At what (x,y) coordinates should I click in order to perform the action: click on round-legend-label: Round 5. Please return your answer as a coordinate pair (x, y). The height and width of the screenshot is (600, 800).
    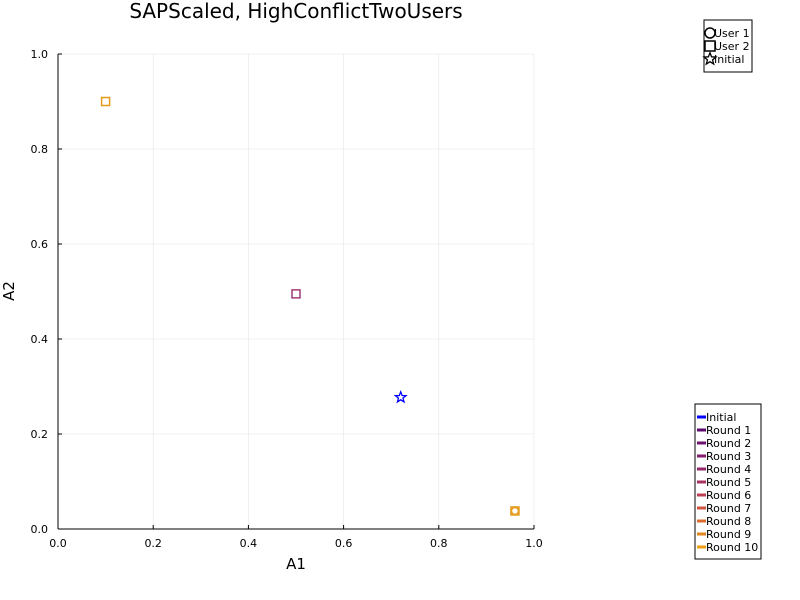
    Looking at the image, I should click on (728, 482).